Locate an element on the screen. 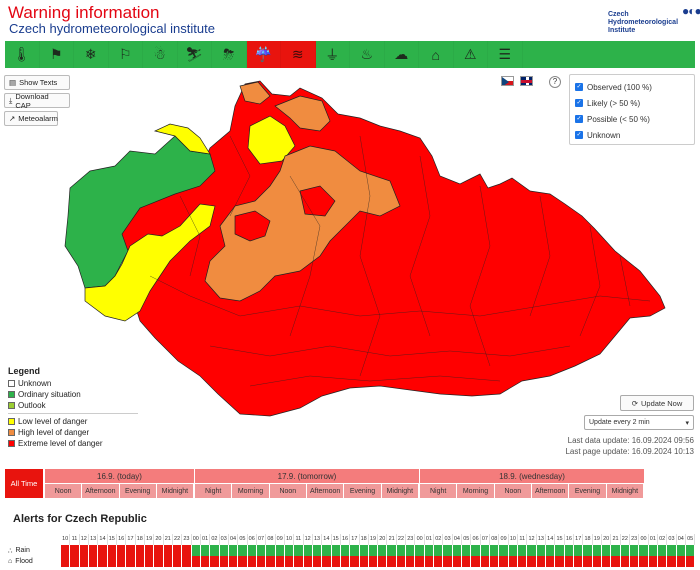 This screenshot has height=570, width=700. list-phenomenon-button: ☰ is located at coordinates (505, 54).